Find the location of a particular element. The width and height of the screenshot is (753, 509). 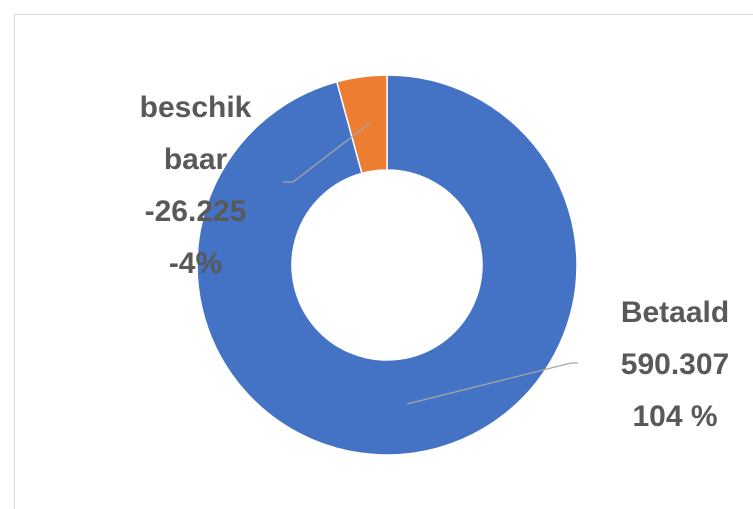

data-label: beschikbaar -26.225 -4% is located at coordinates (195, 186).